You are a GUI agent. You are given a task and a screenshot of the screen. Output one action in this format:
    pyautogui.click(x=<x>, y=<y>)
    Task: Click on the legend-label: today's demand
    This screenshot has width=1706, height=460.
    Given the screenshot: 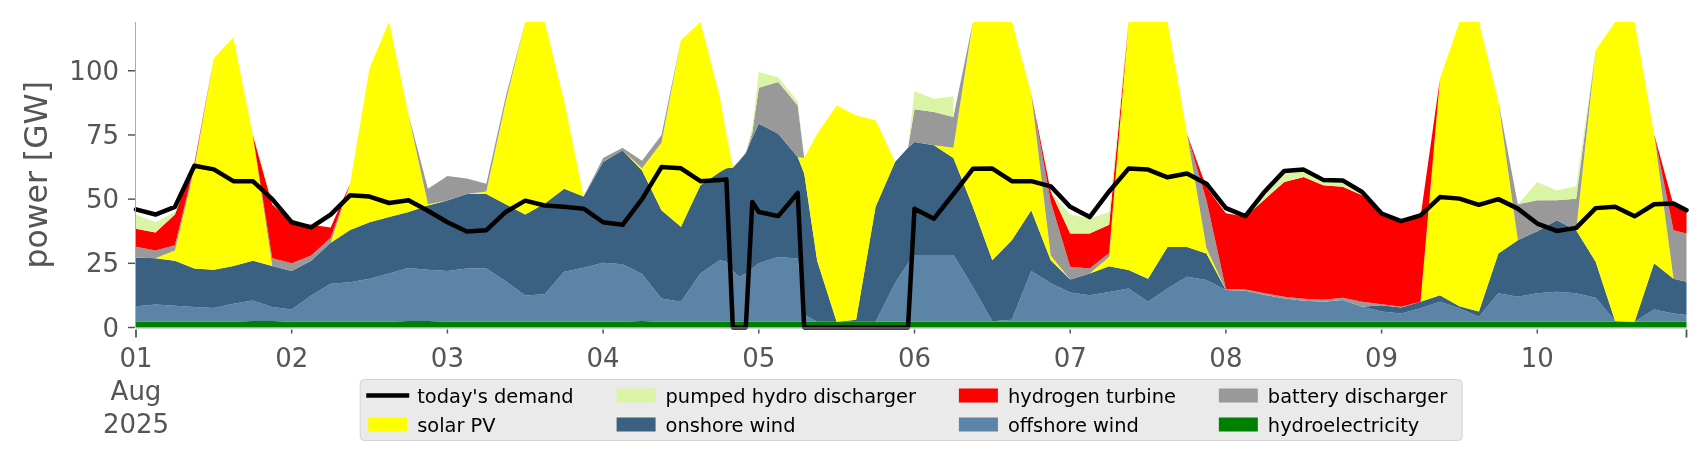 What is the action you would take?
    pyautogui.click(x=495, y=395)
    